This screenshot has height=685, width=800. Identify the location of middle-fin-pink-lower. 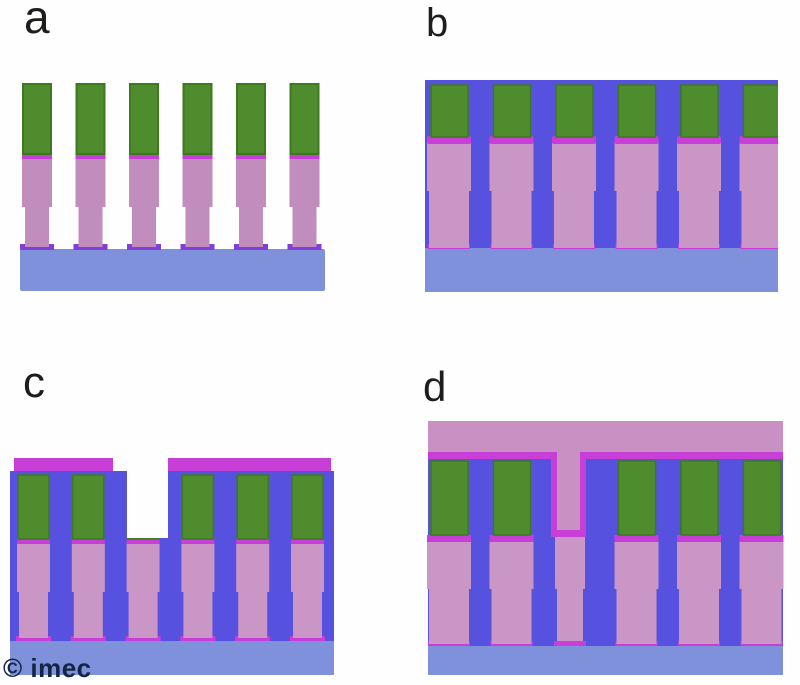
(570, 616).